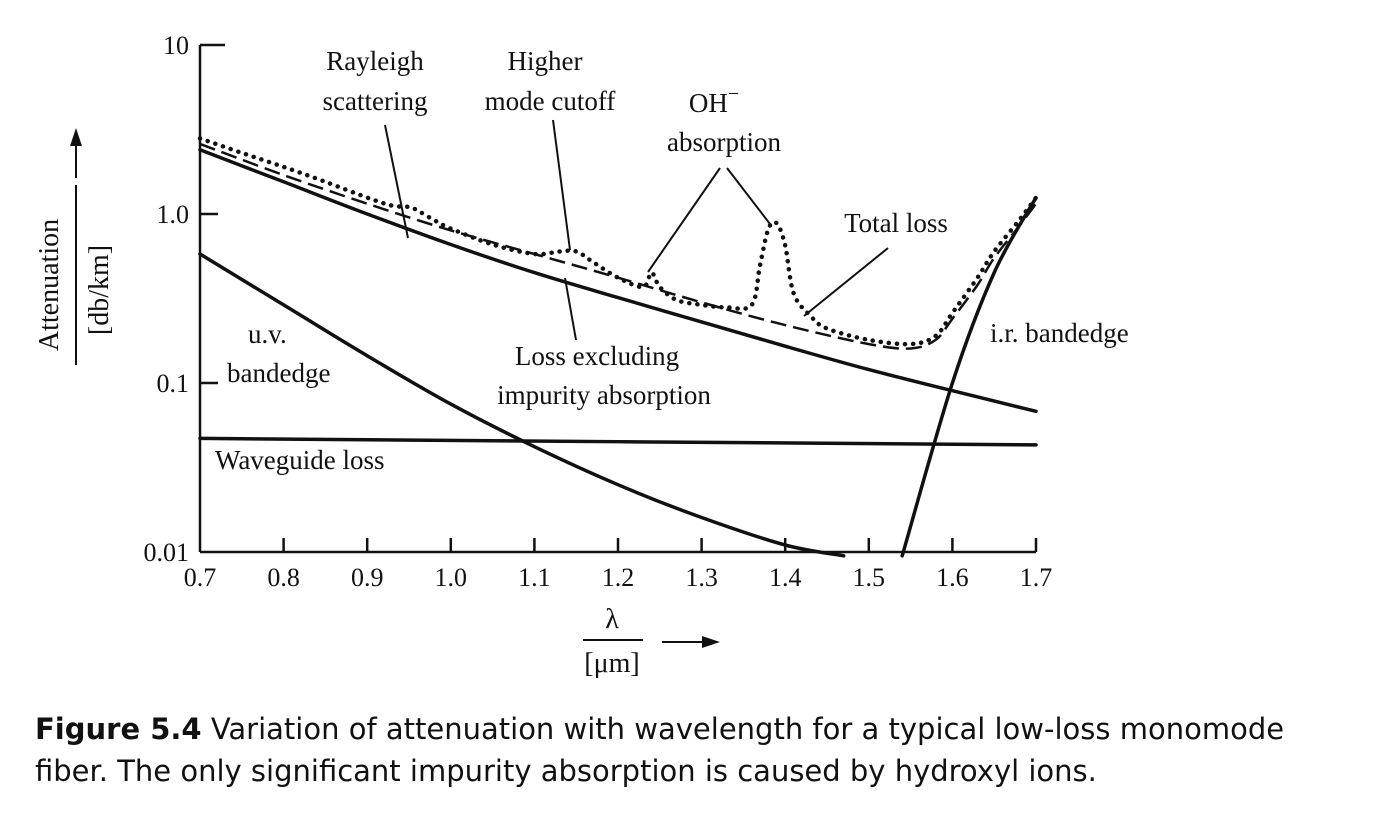 The height and width of the screenshot is (822, 1389). Describe the element at coordinates (604, 395) in the screenshot. I see `loss-excluding-label-line2: impurity absorption` at that location.